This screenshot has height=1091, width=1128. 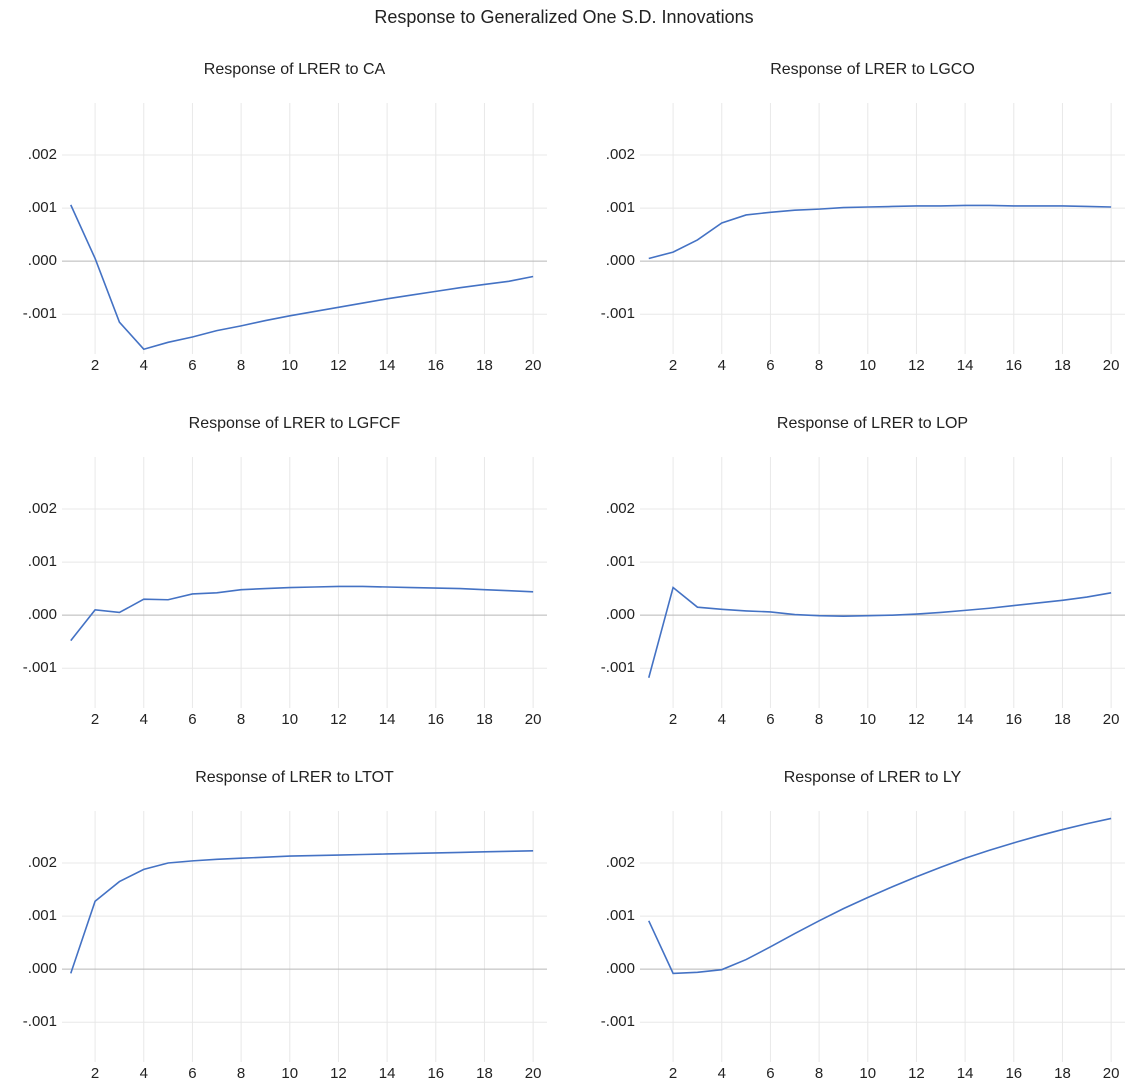 What do you see at coordinates (872, 69) in the screenshot?
I see `panel-title: Response of LRER to LGCO` at bounding box center [872, 69].